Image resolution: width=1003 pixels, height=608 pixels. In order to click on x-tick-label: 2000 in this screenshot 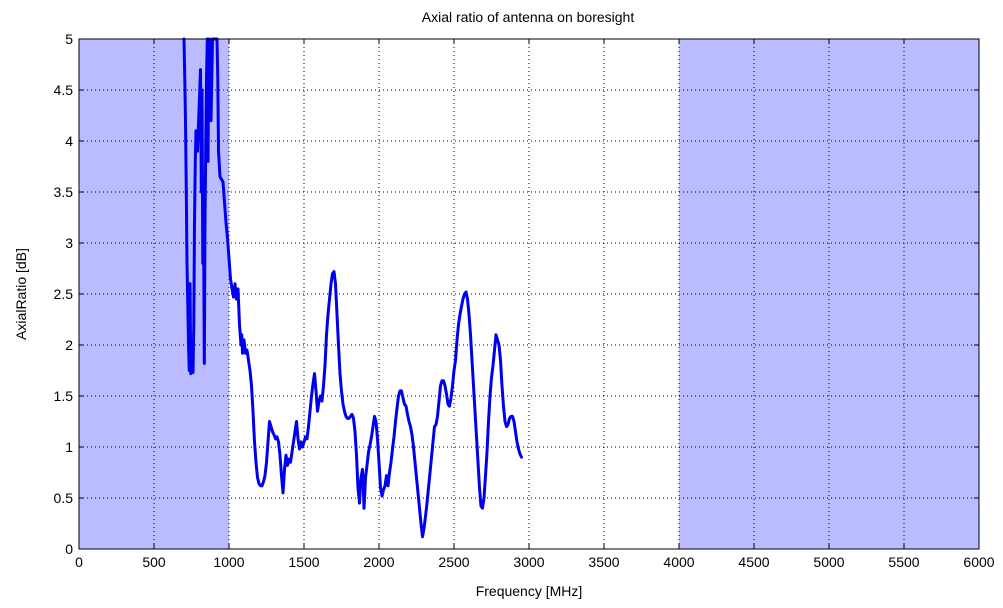, I will do `click(378, 562)`.